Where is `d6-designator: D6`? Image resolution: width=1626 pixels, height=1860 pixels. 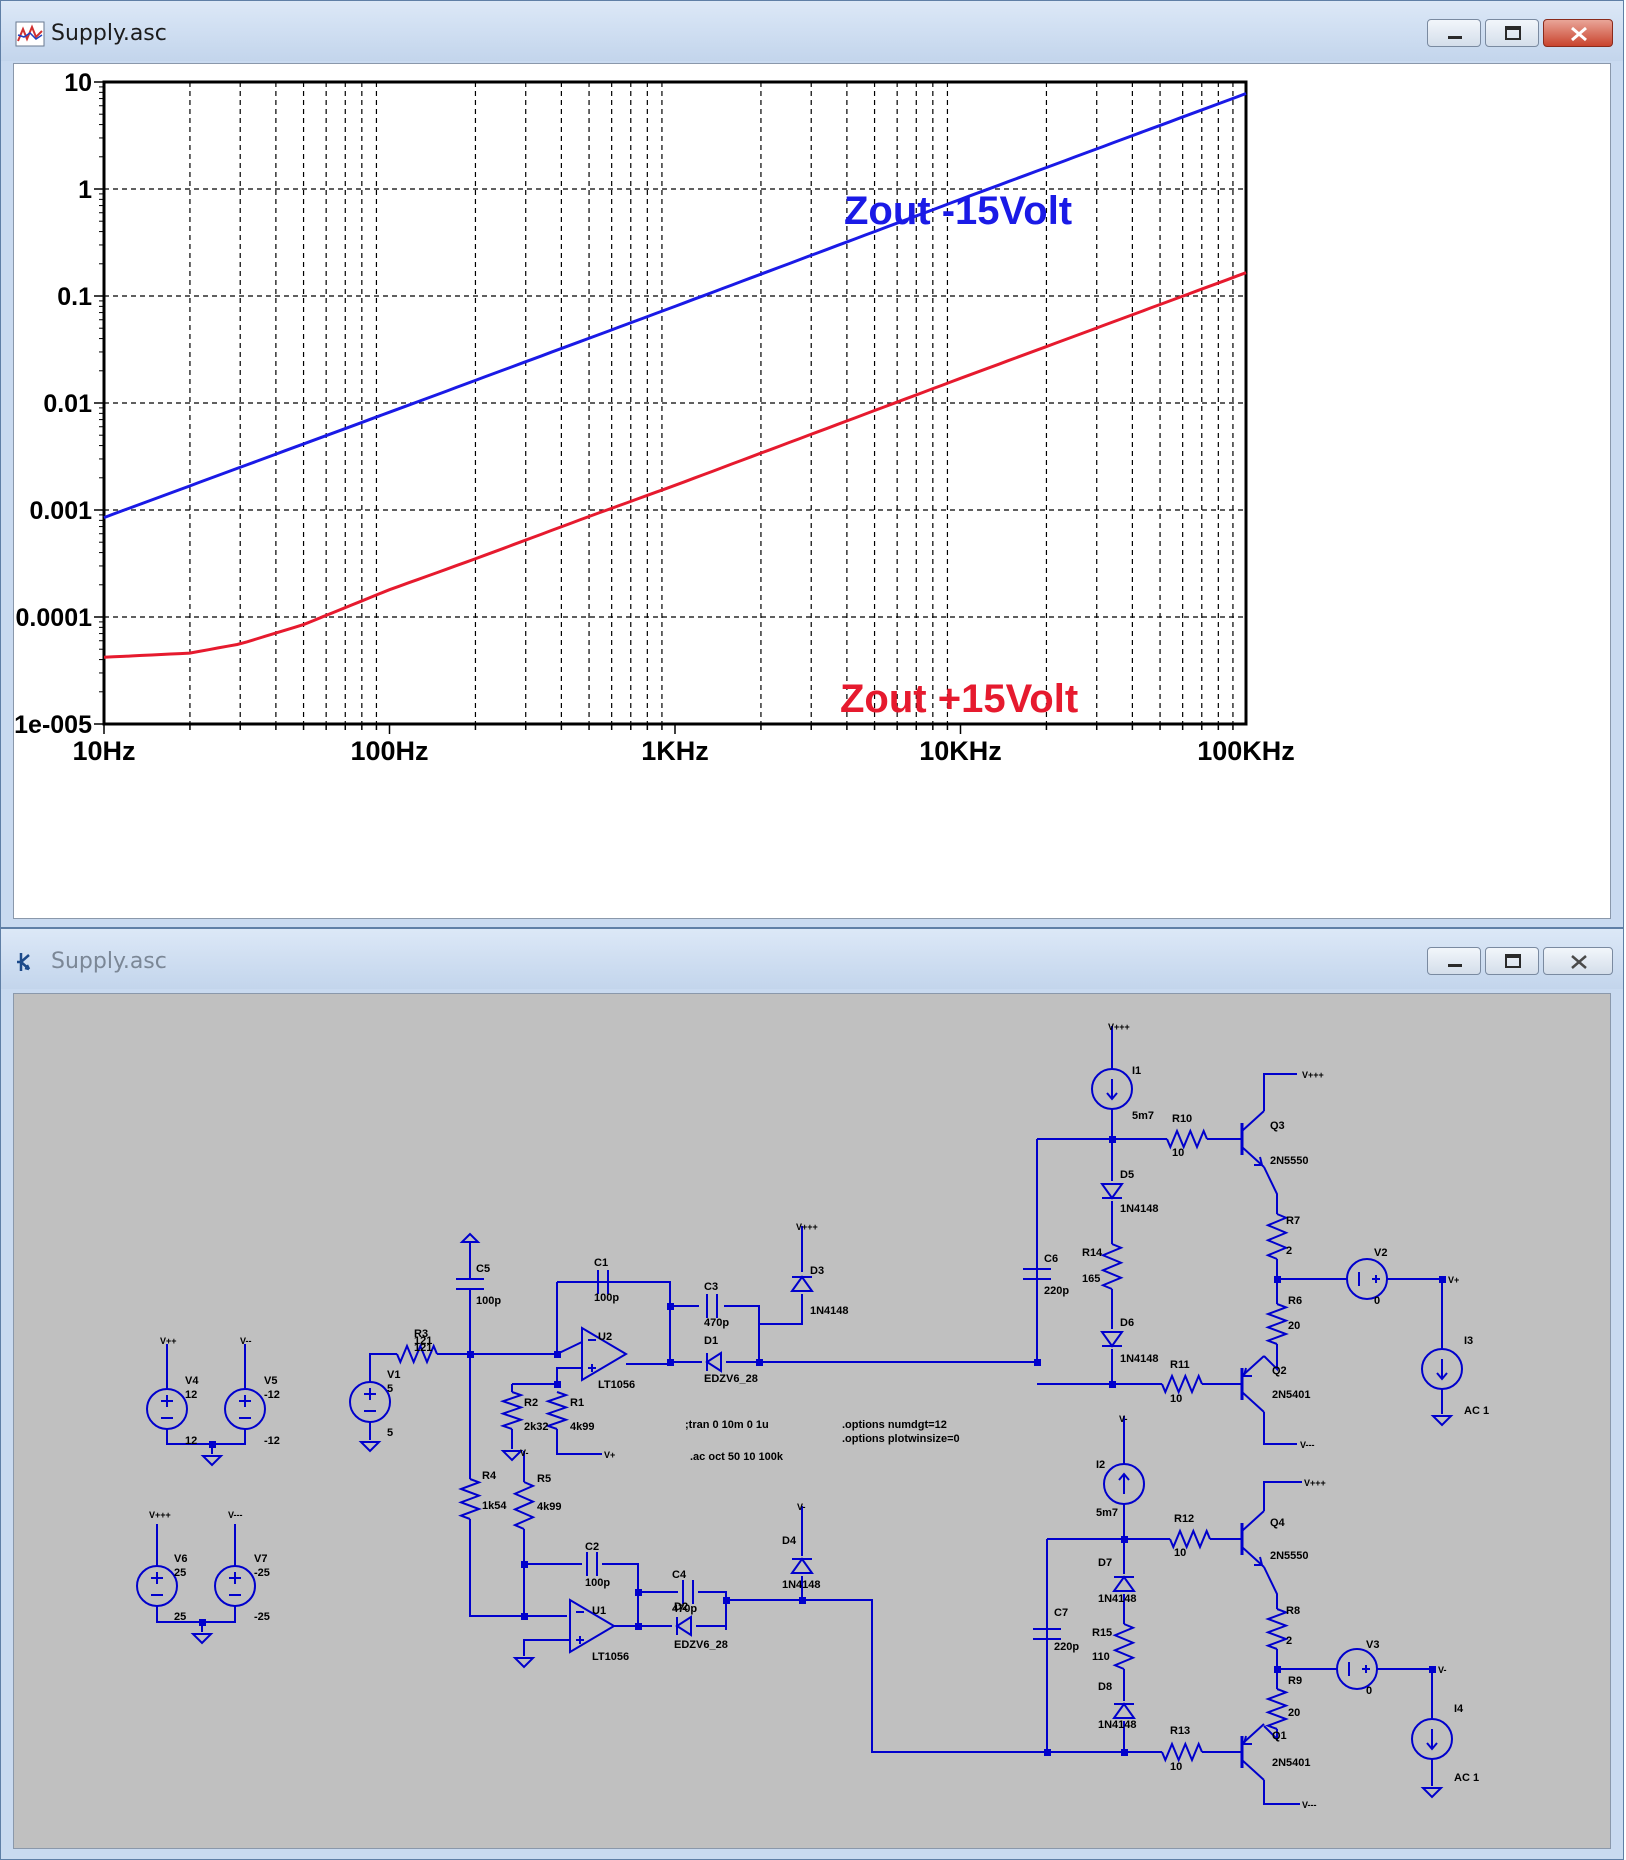 d6-designator: D6 is located at coordinates (1127, 1323).